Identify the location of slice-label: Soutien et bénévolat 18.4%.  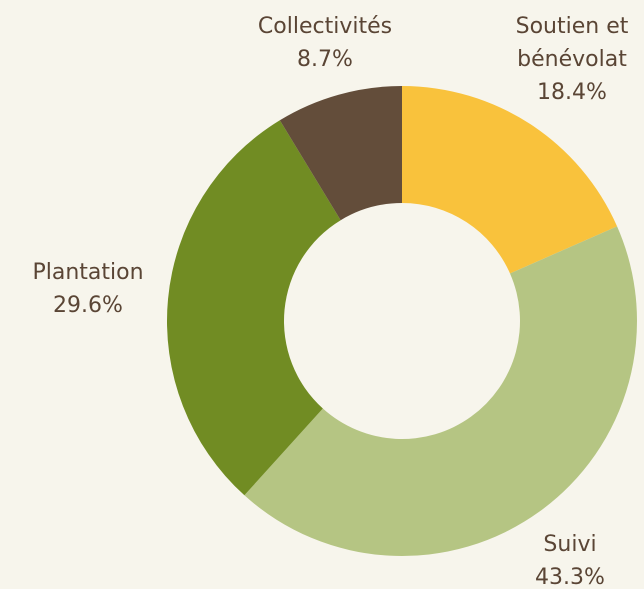
(570, 59).